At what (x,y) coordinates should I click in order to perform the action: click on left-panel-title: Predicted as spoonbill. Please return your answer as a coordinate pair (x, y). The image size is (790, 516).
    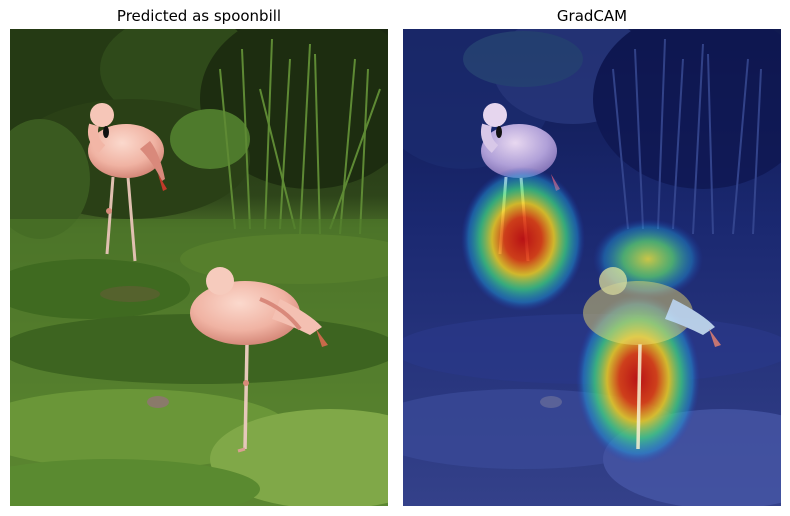
    Looking at the image, I should click on (199, 16).